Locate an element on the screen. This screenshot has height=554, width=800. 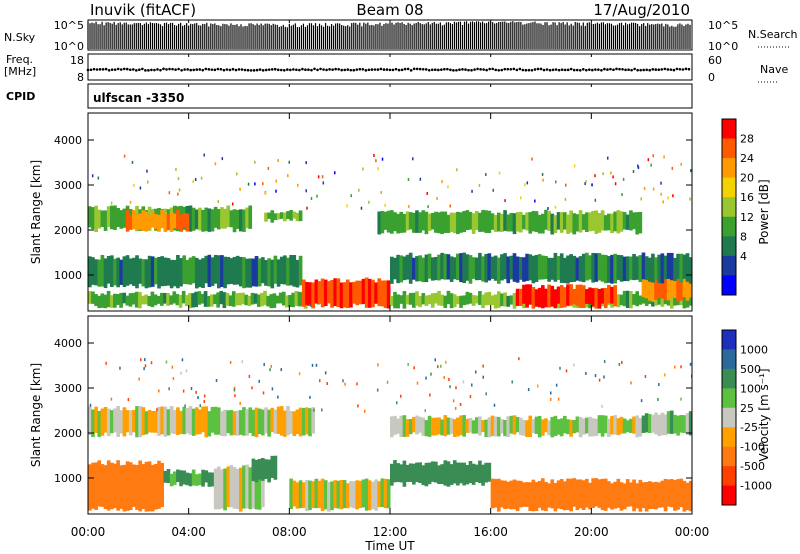
colorbar-tick-label: -1000 is located at coordinates (756, 486).